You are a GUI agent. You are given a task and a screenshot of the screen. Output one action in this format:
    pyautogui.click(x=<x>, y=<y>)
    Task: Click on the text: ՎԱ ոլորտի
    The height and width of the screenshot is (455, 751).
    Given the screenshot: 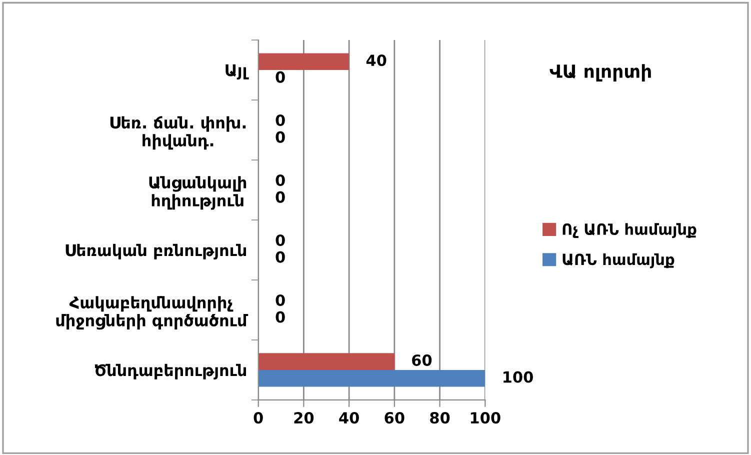 What is the action you would take?
    pyautogui.click(x=600, y=73)
    